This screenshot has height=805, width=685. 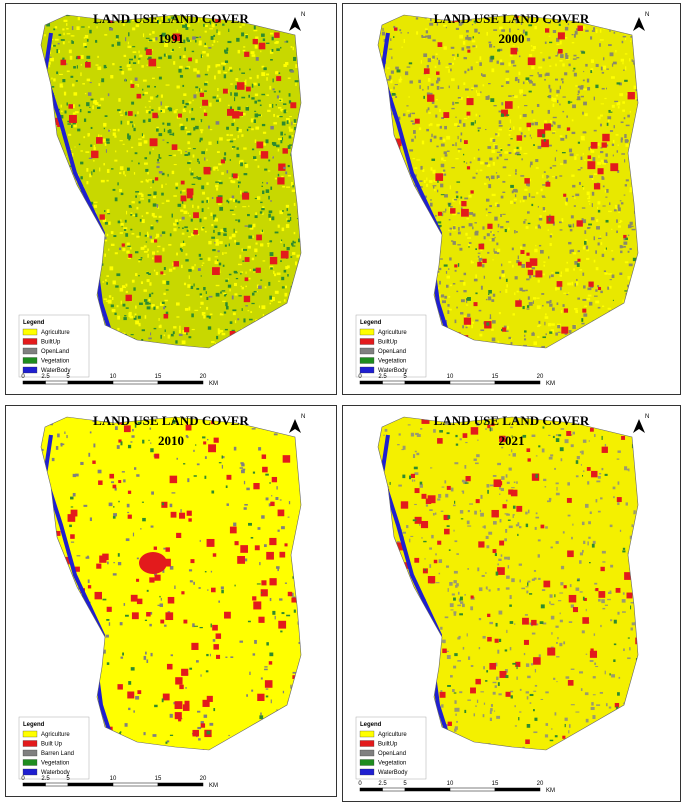 What do you see at coordinates (367, 332) in the screenshot?
I see `legend-swatch` at bounding box center [367, 332].